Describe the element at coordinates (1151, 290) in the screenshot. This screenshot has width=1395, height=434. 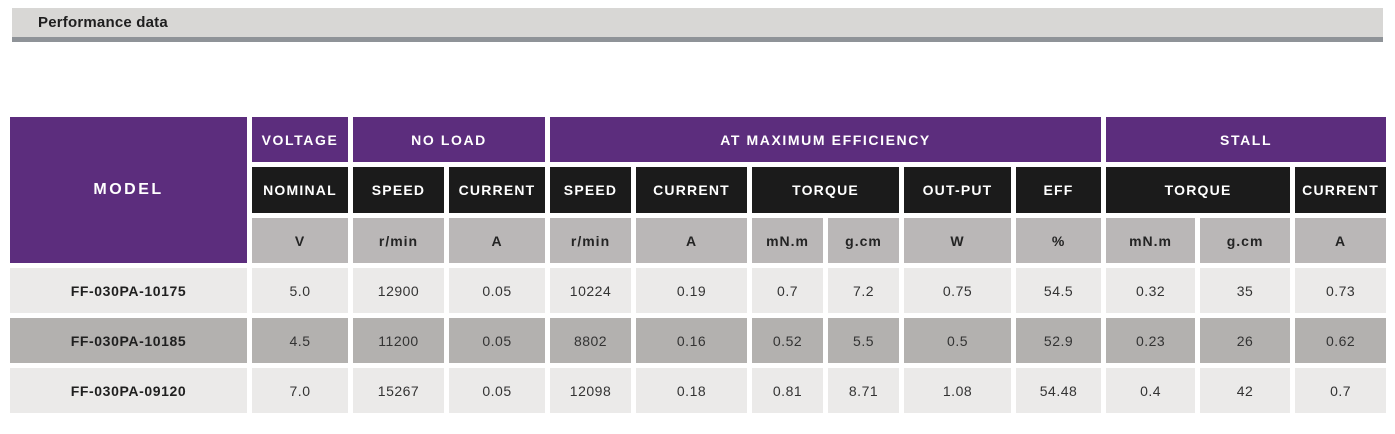
I see `cell-value: 0.32` at that location.